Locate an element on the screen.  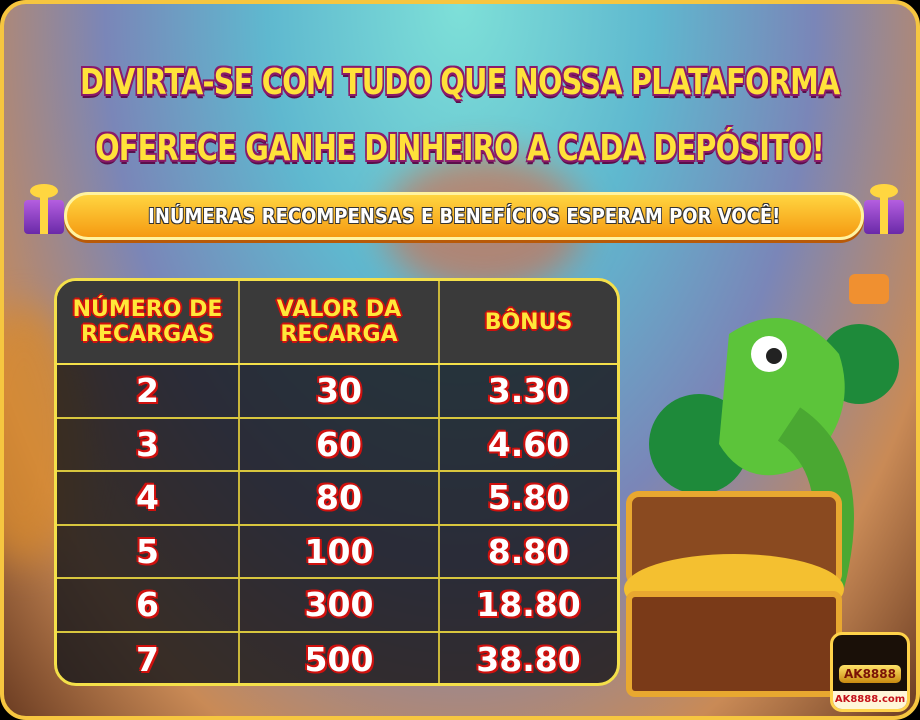
recharge-value-cell: 60 is located at coordinates (338, 444).